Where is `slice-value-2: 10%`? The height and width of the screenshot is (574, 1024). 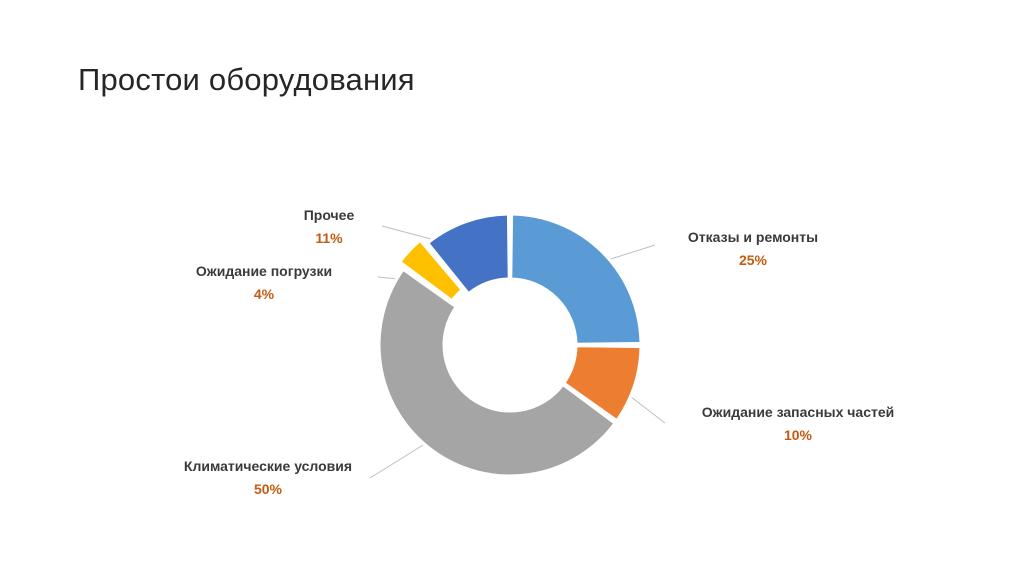
slice-value-2: 10% is located at coordinates (798, 435).